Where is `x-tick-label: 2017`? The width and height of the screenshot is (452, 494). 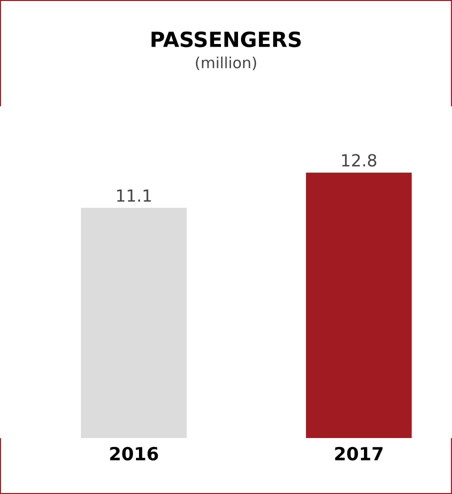 x-tick-label: 2017 is located at coordinates (359, 453).